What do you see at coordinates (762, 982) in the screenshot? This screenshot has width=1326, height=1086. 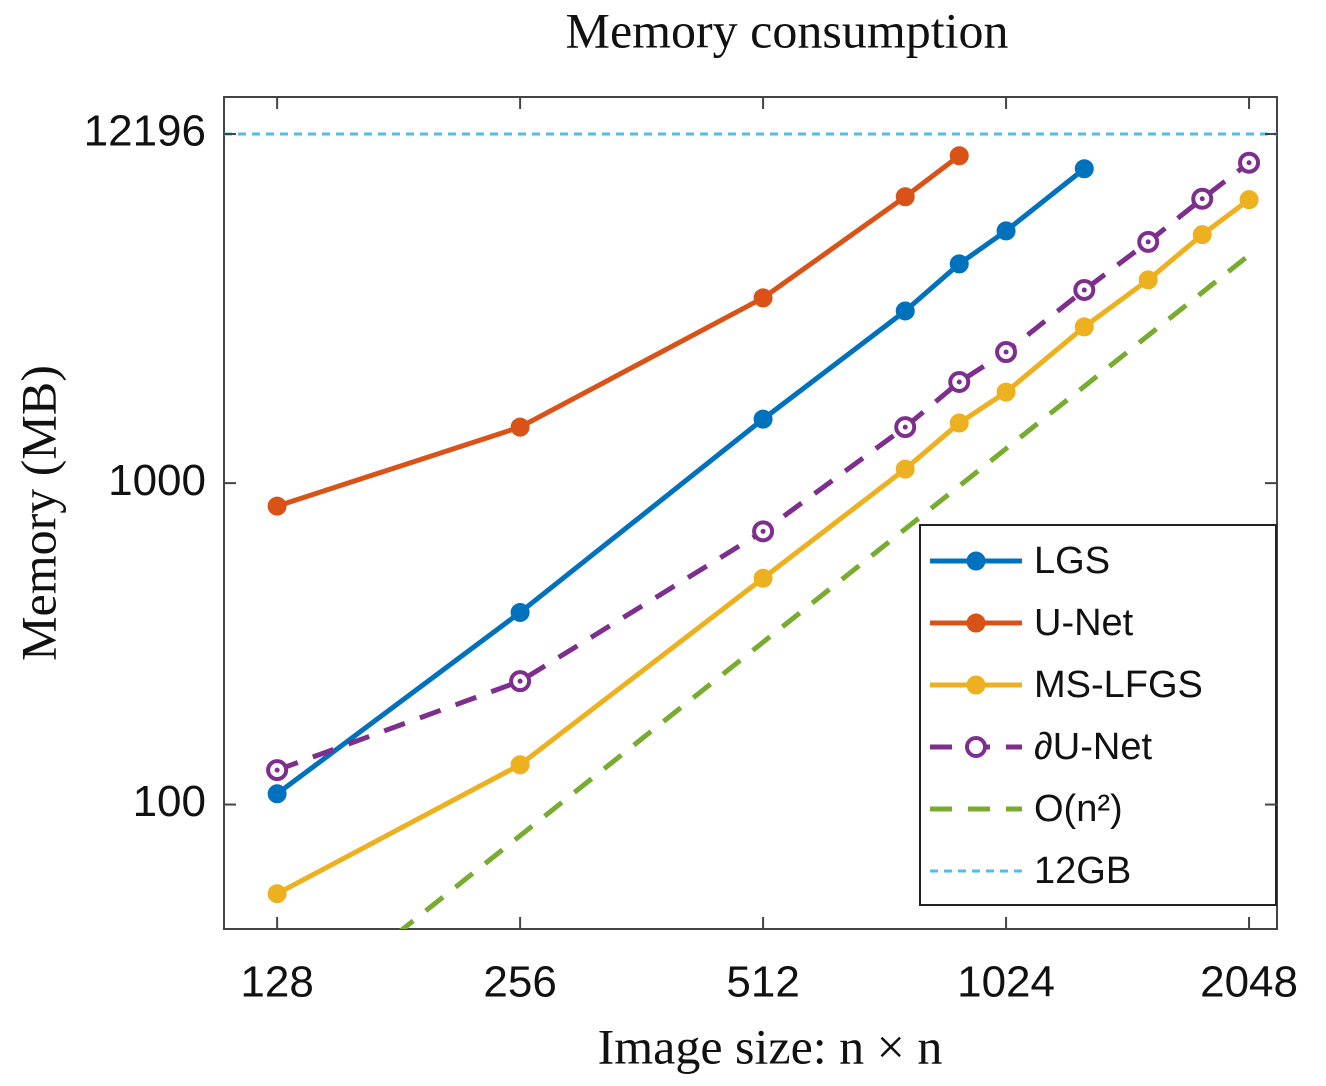 I see `x-tick-label: 512` at bounding box center [762, 982].